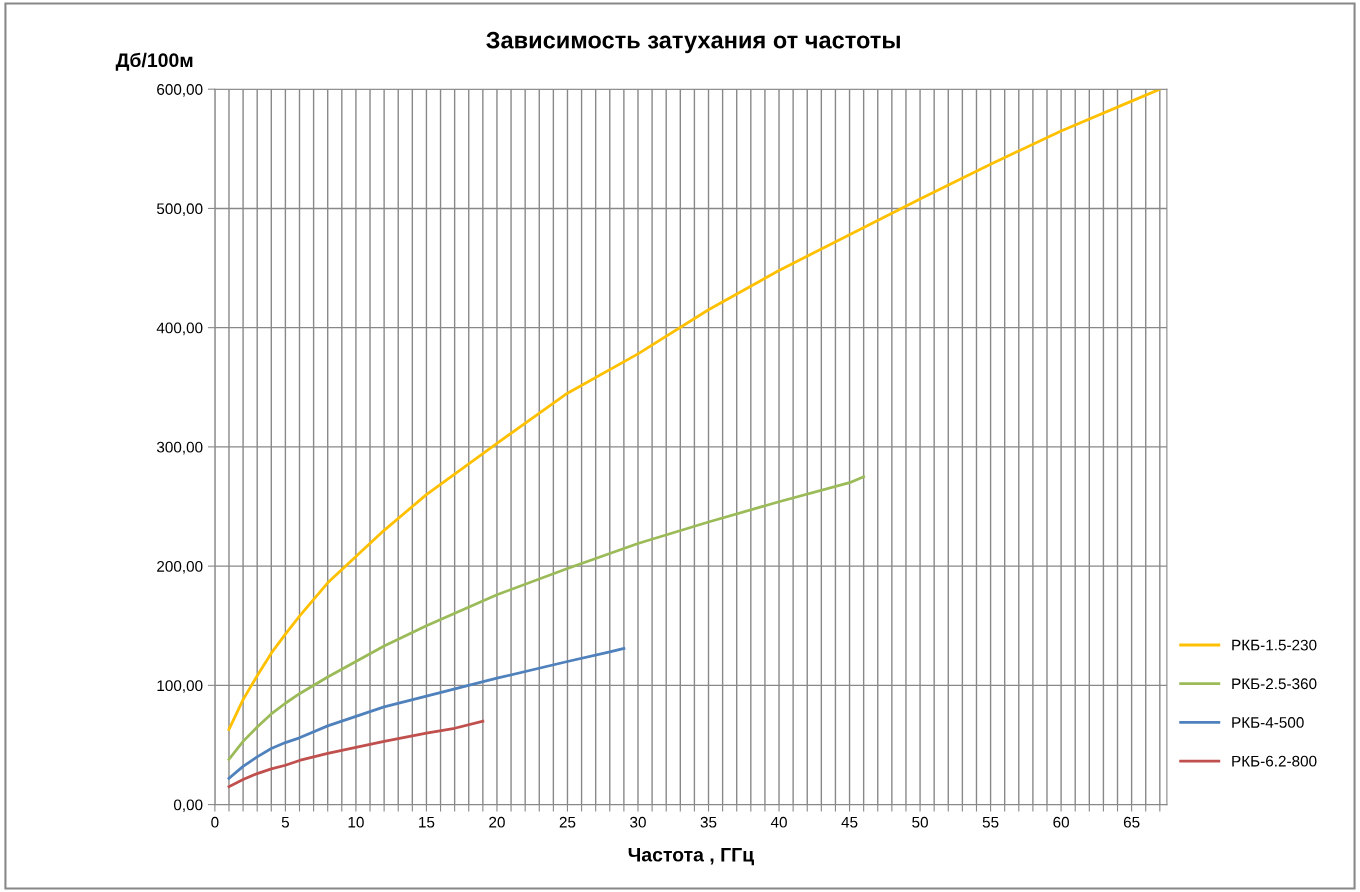 The image size is (1360, 892). Describe the element at coordinates (179, 329) in the screenshot. I see `y-tick-label: 400,00` at that location.